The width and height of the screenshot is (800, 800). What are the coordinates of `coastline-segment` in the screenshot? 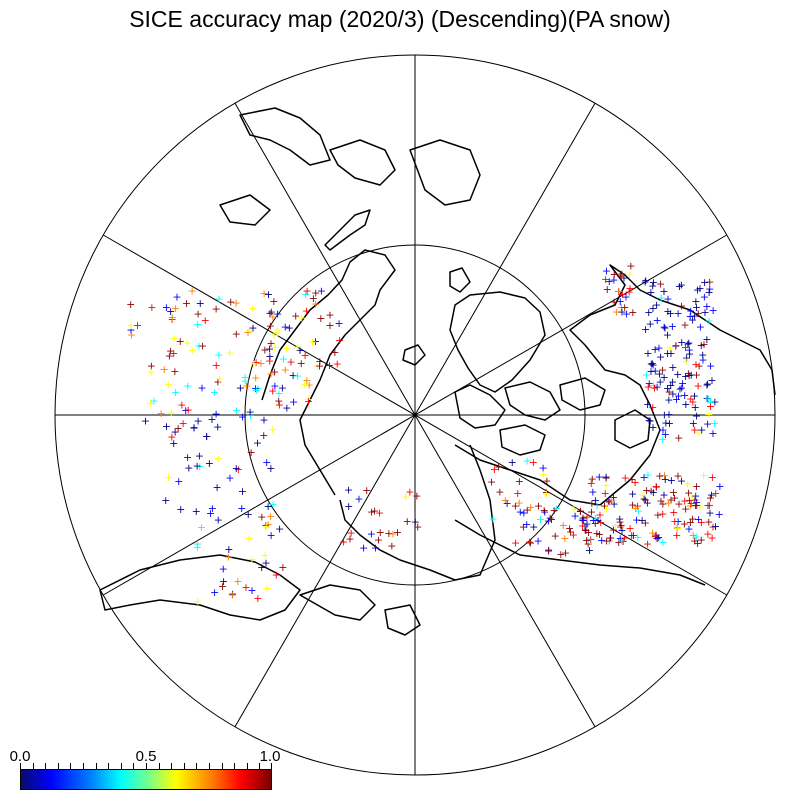 It's located at (497, 342).